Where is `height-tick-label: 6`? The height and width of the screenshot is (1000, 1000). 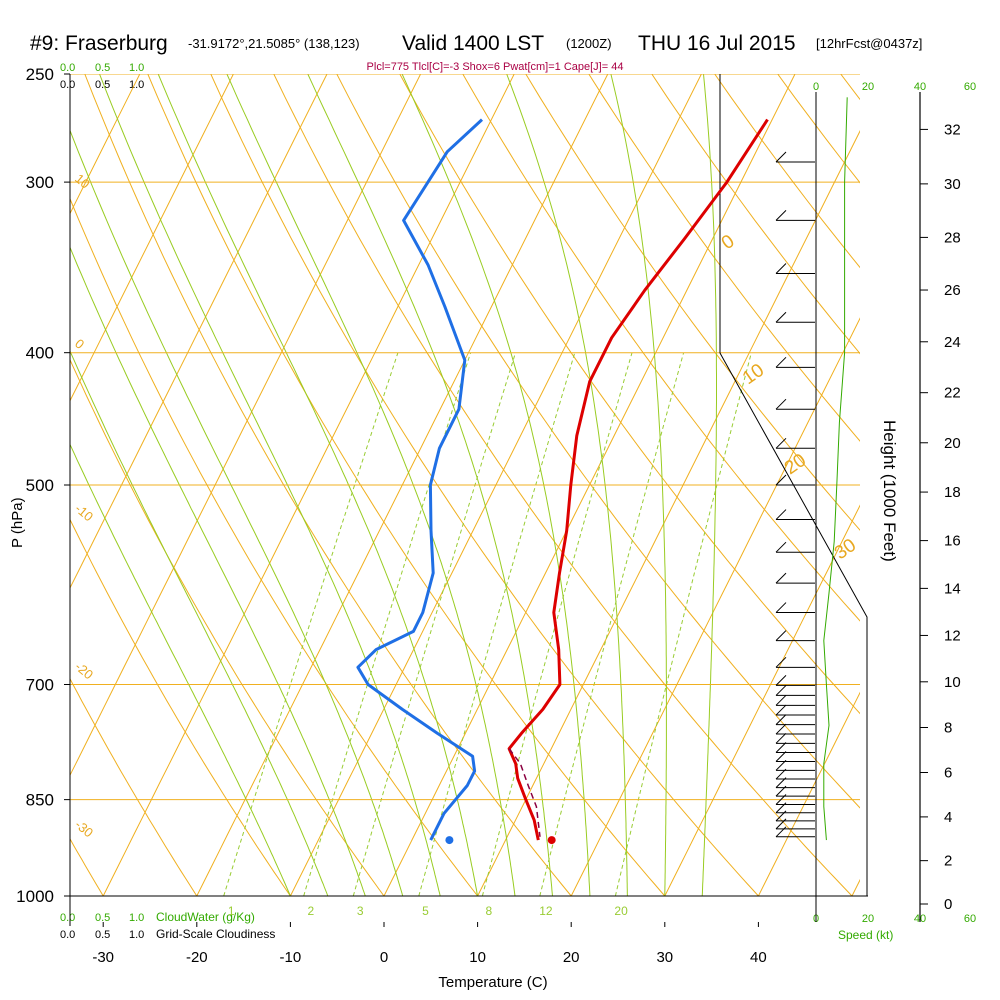 height-tick-label: 6 is located at coordinates (948, 773).